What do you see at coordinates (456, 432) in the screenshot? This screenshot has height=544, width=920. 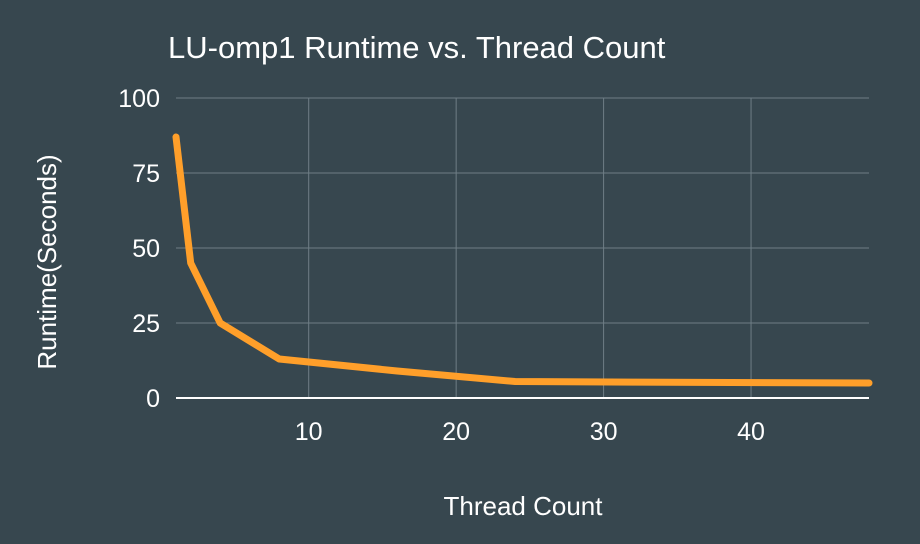 I see `x-tick-label: 20` at bounding box center [456, 432].